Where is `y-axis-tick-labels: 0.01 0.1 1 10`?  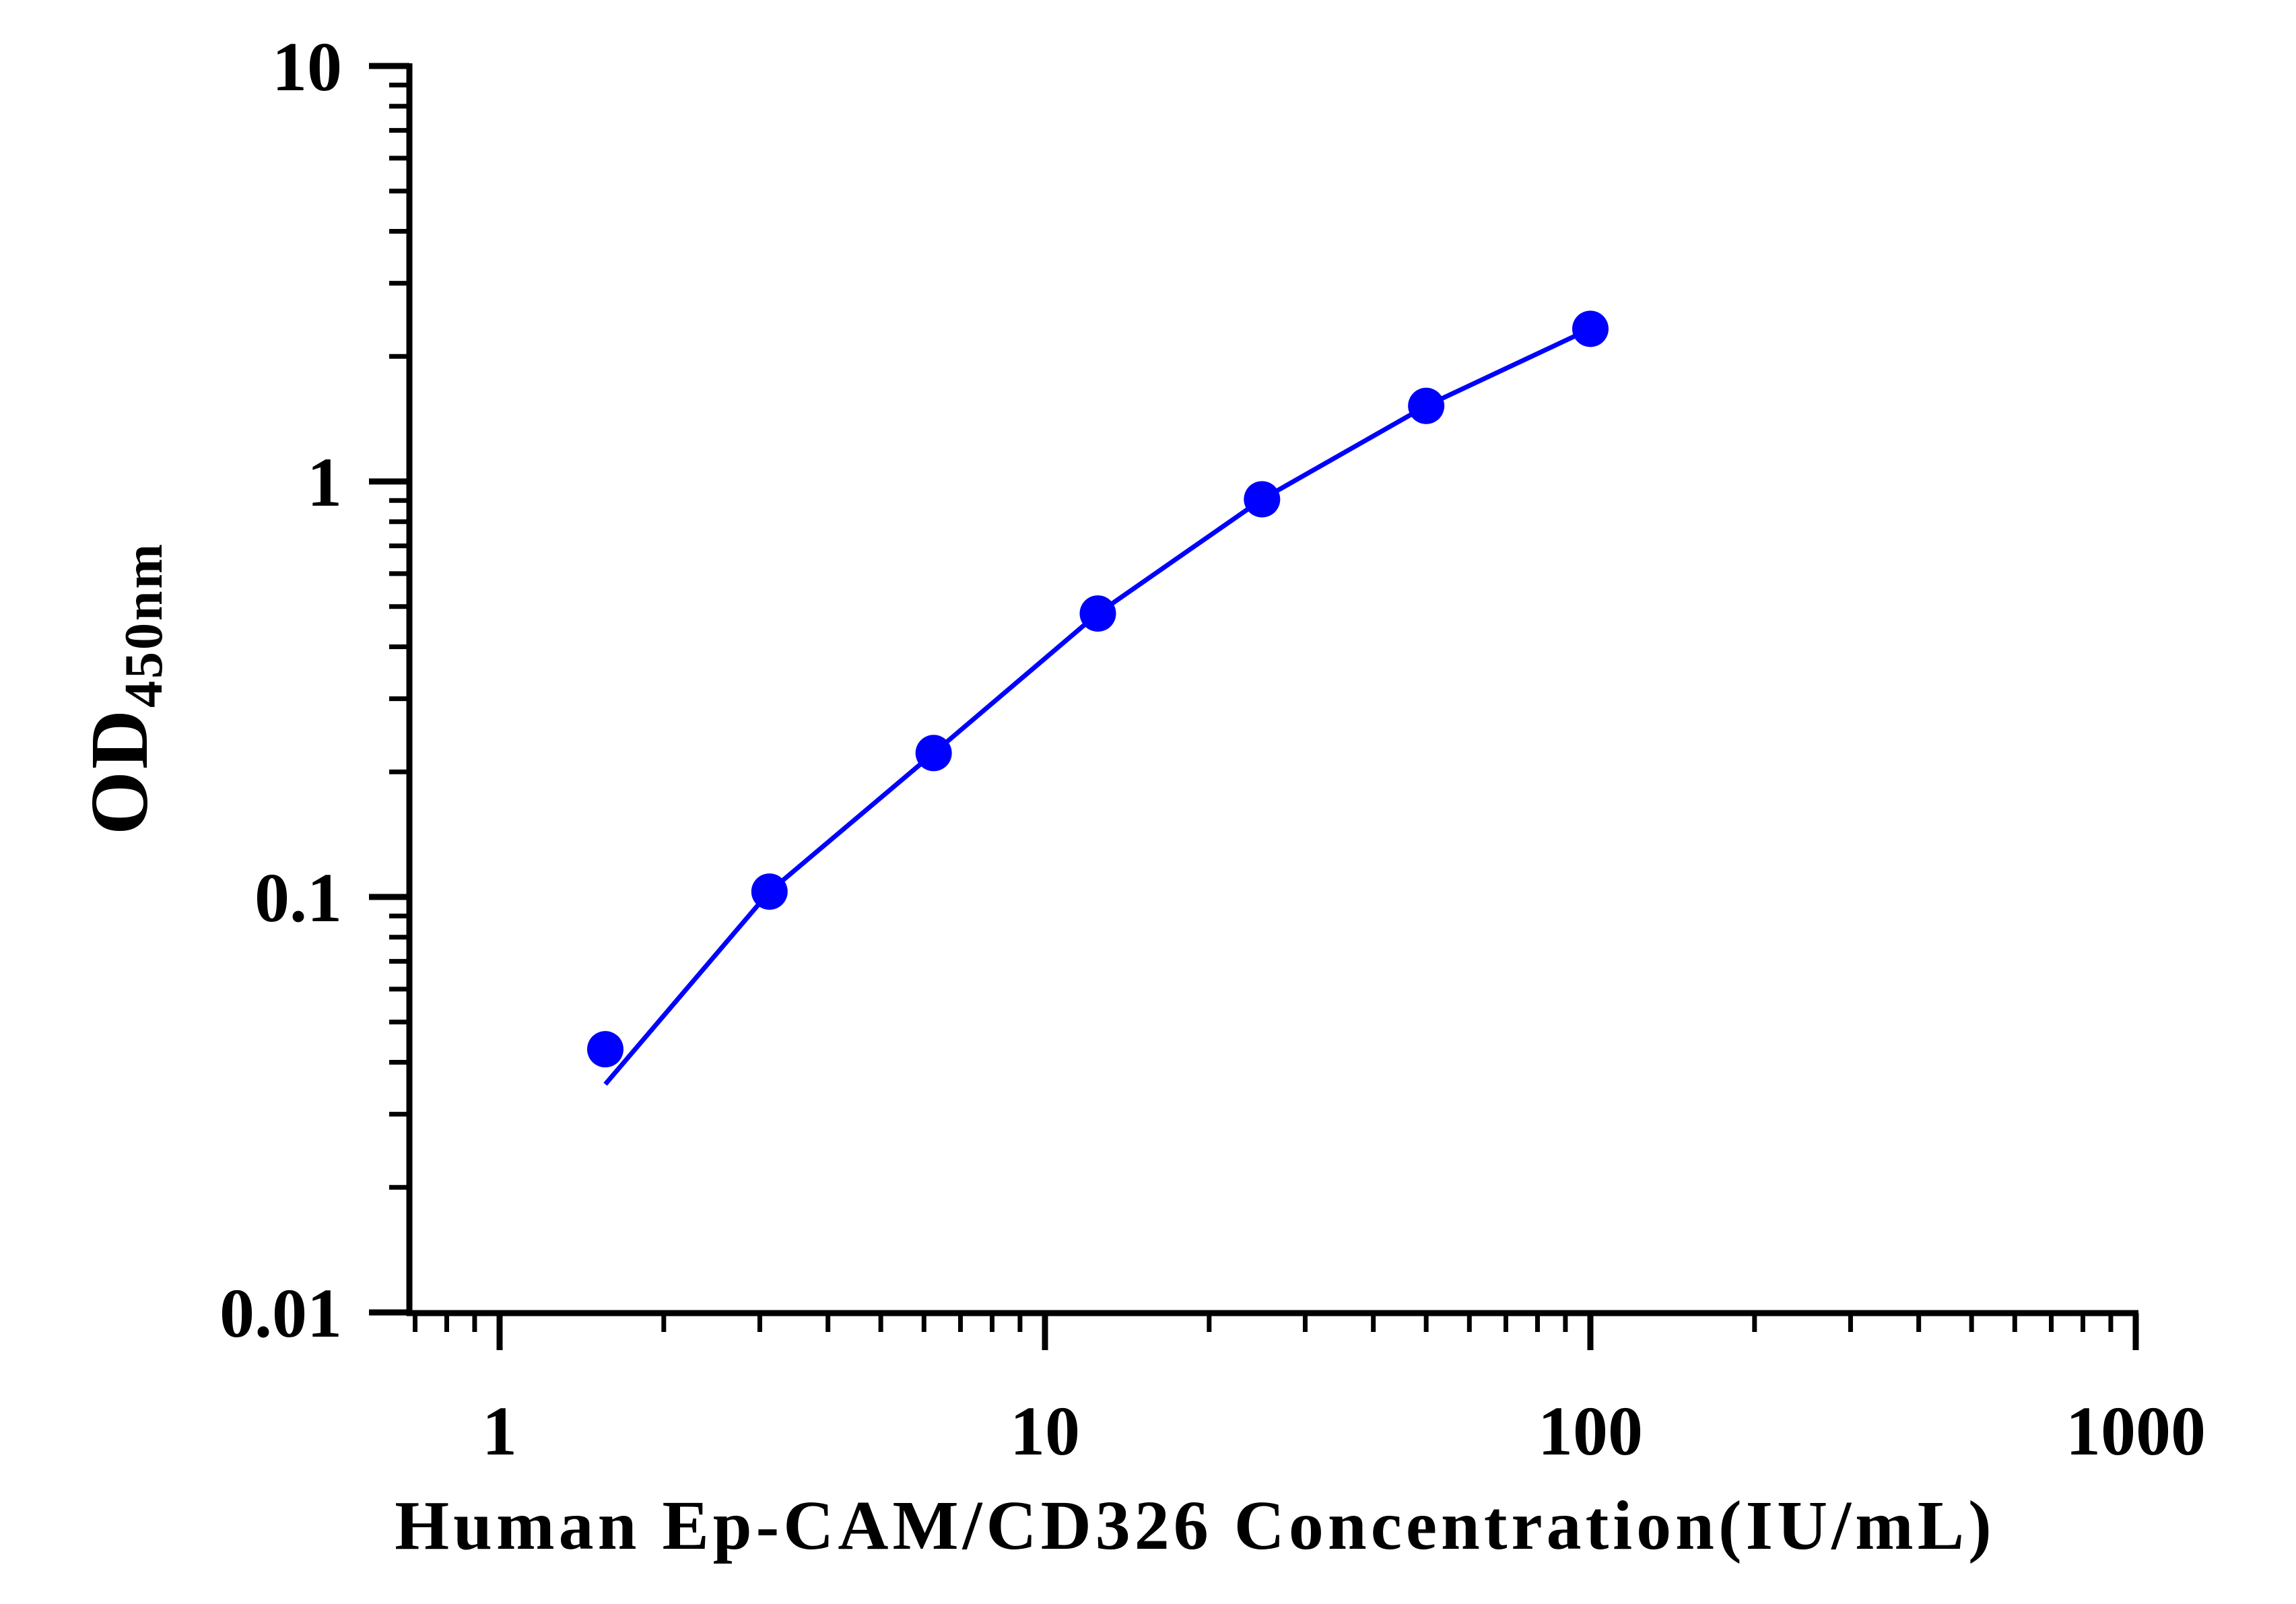
y-axis-tick-labels: 0.01 0.1 1 10 is located at coordinates (281, 690).